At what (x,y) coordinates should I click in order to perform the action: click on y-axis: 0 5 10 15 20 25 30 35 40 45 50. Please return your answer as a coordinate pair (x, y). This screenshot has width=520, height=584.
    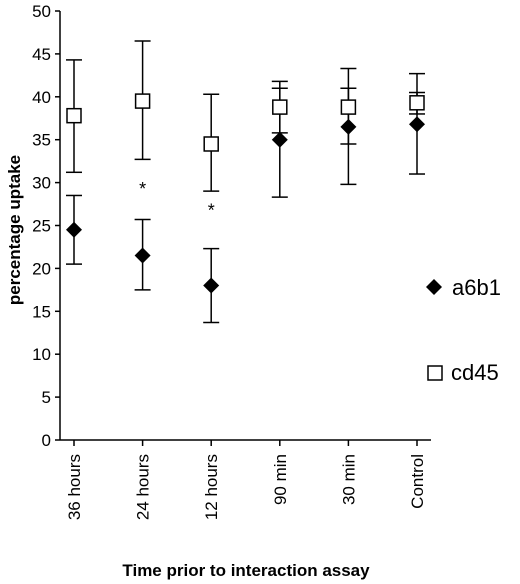
    Looking at the image, I should click on (46, 226).